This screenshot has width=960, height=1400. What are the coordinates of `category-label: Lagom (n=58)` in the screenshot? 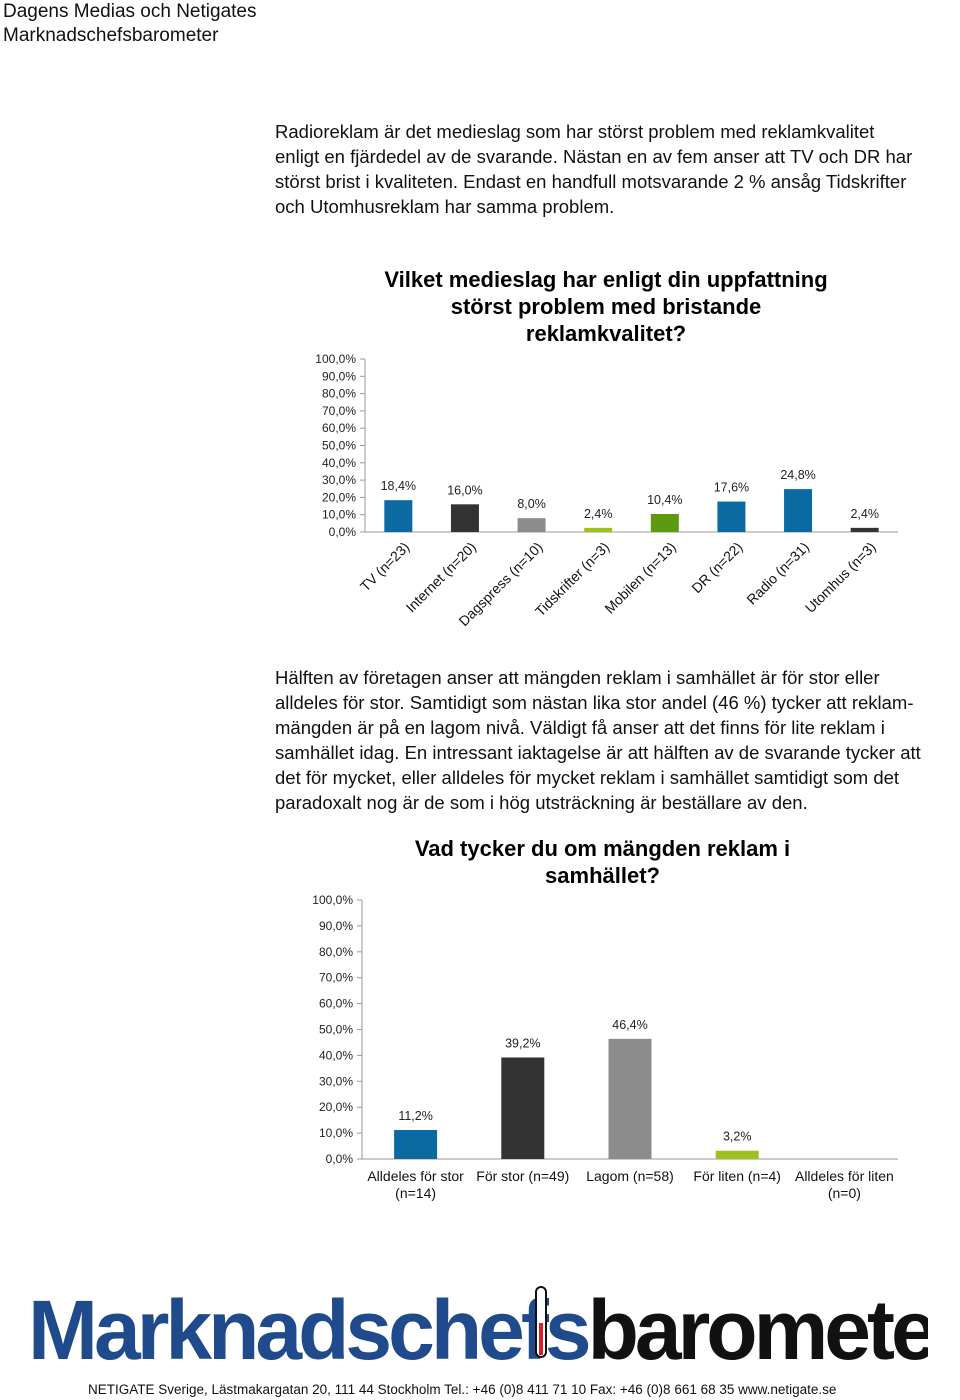 It's located at (630, 1176).